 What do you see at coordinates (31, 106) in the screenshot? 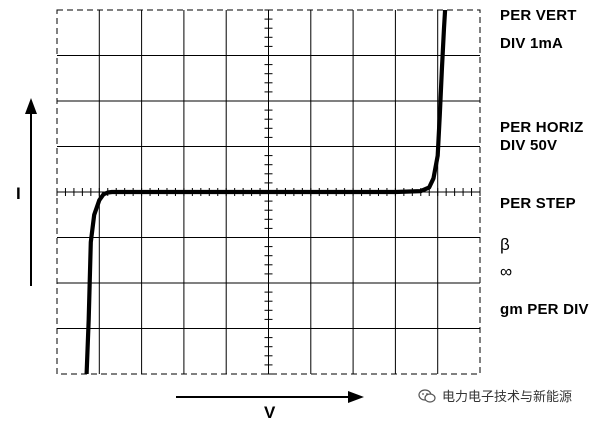
I see `current-arrow-head` at bounding box center [31, 106].